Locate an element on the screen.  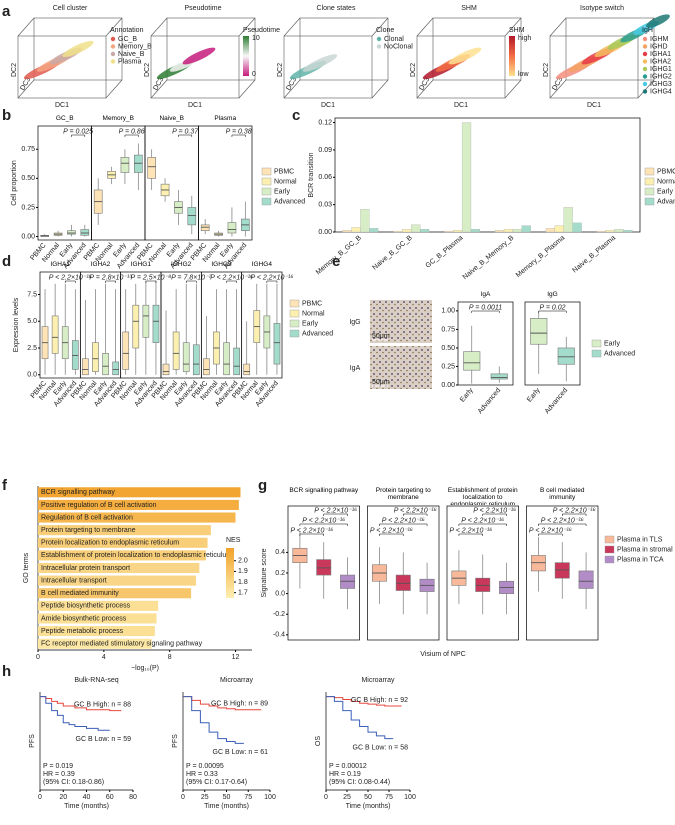
y-tick-label: 0.00 is located at coordinates (448, 385).